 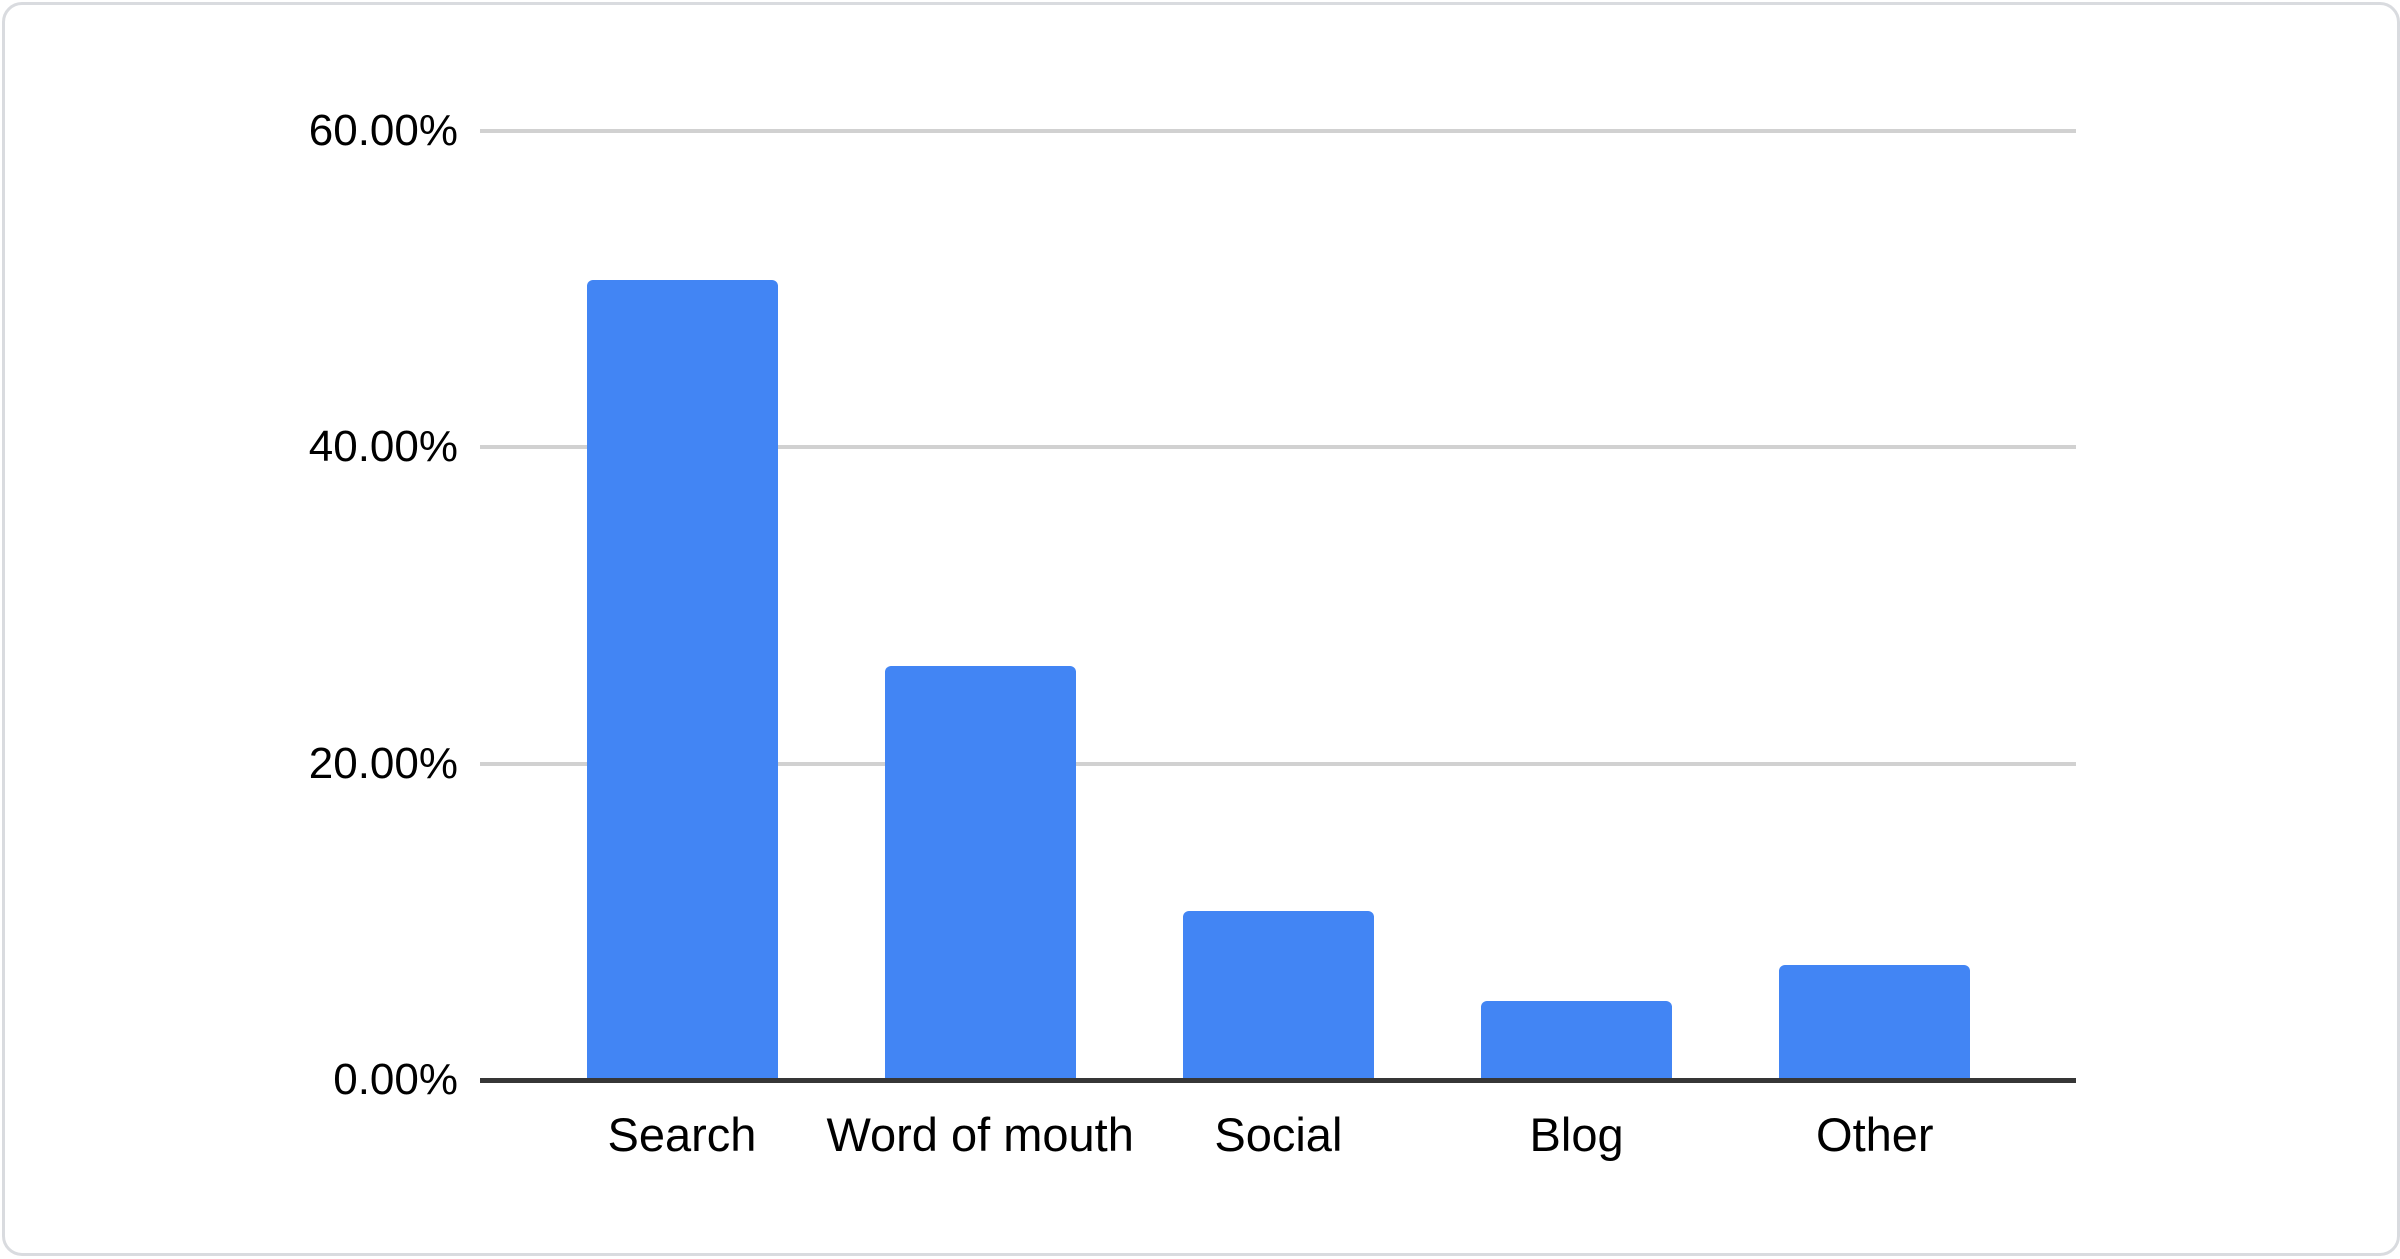 What do you see at coordinates (980, 1134) in the screenshot?
I see `x-axis-category-label: Word of mouth` at bounding box center [980, 1134].